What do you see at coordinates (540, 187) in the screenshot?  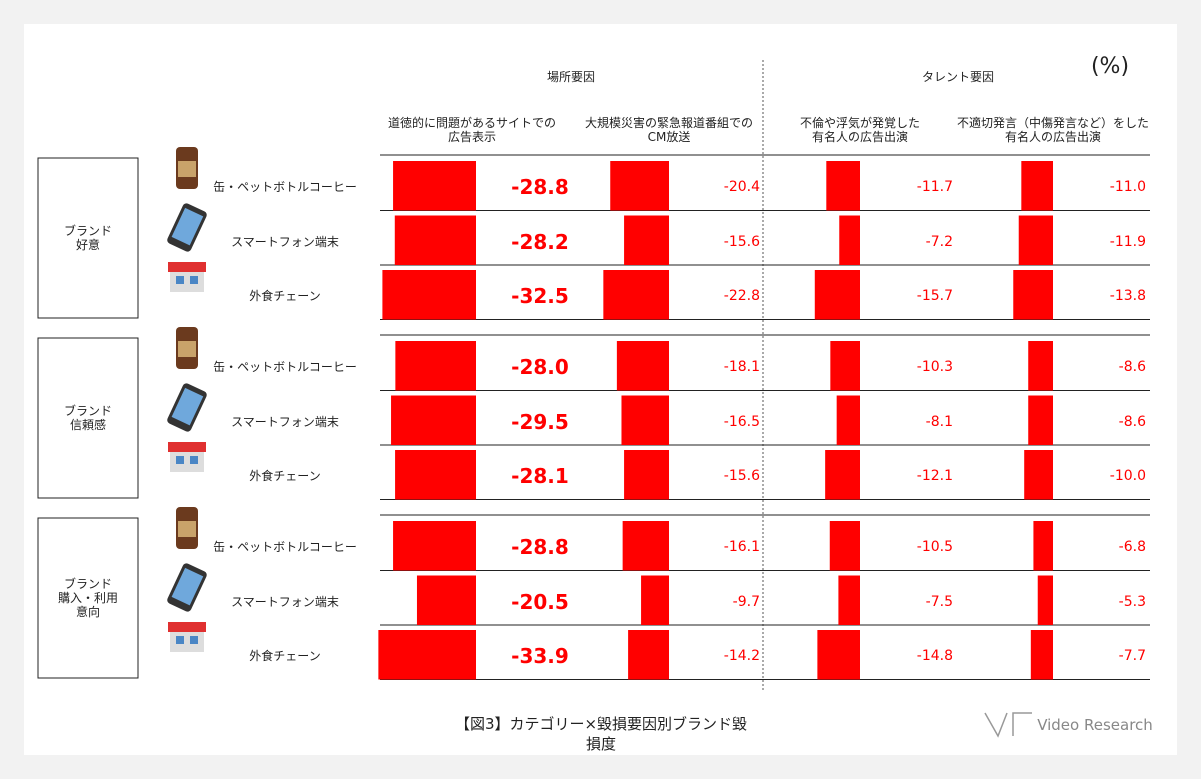 I see `value-label: -28.8` at bounding box center [540, 187].